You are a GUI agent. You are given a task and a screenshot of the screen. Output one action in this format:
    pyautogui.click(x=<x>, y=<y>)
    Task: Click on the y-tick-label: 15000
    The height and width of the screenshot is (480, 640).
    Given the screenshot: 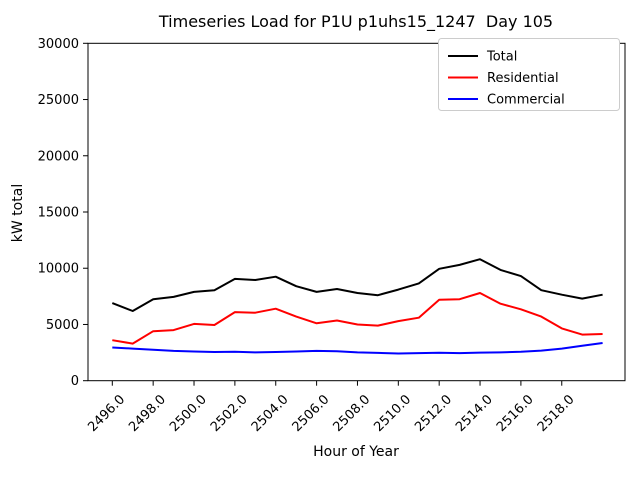 What is the action you would take?
    pyautogui.click(x=58, y=213)
    